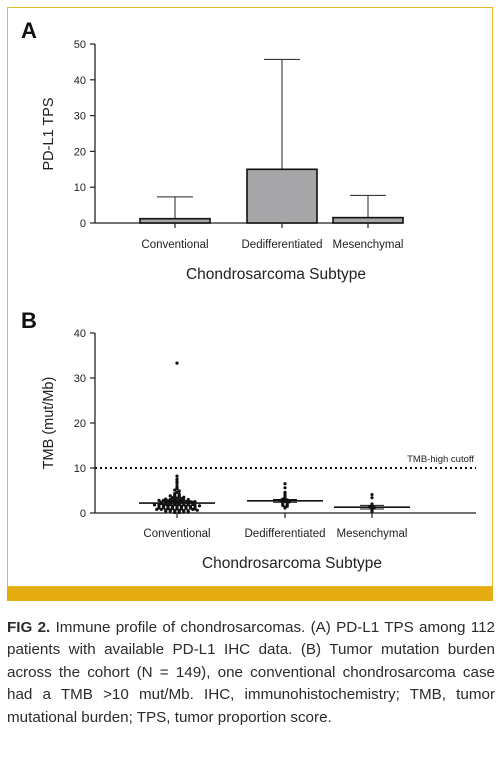 Image resolution: width=502 pixels, height=762 pixels. Describe the element at coordinates (440, 459) in the screenshot. I see `panel-b-cutoff-label: TMB-high cutoff` at that location.